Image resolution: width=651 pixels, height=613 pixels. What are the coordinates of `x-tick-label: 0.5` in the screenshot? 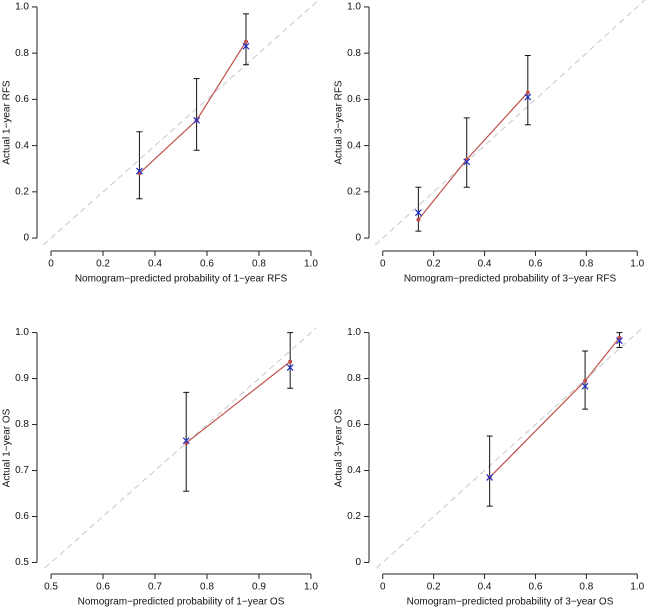 It's located at (51, 587).